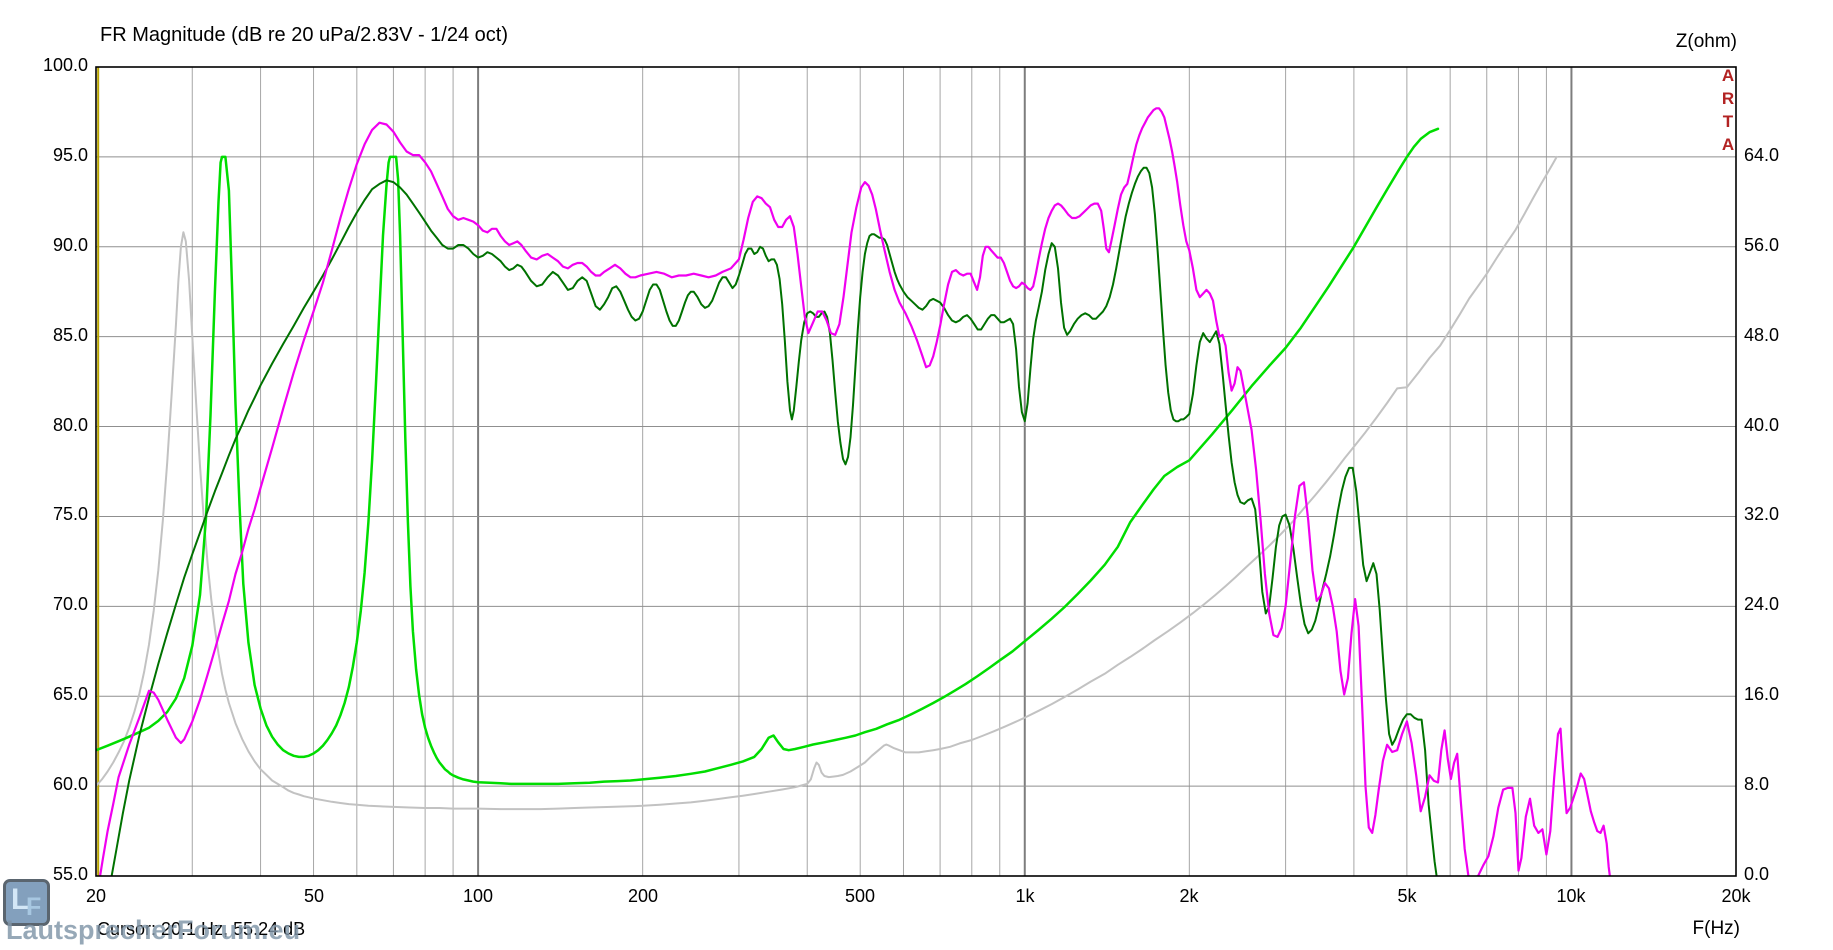 The width and height of the screenshot is (1833, 950). I want to click on y-left-tick-label: 65.0, so click(70, 694).